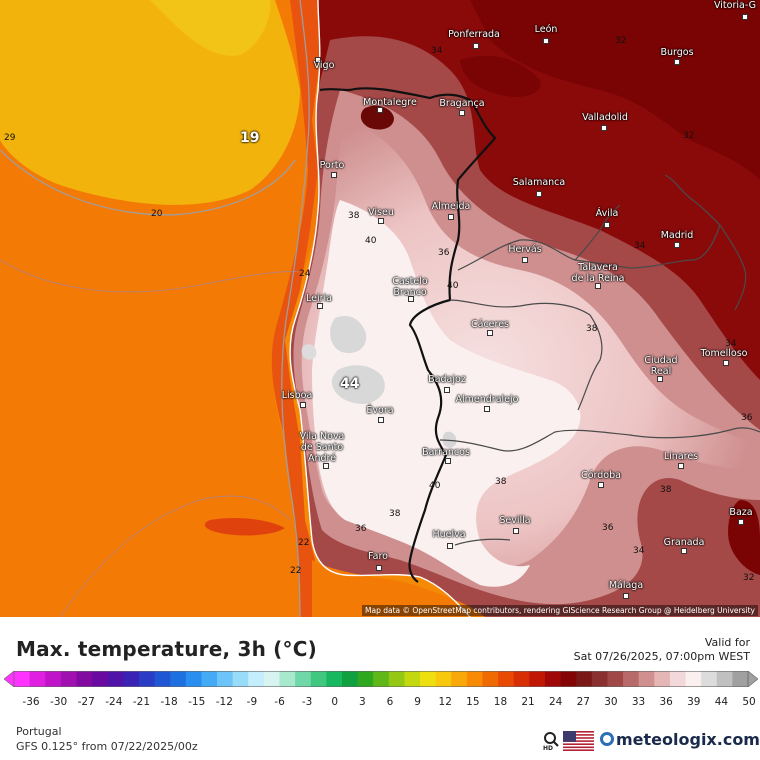  I want to click on city-label: Leiria, so click(319, 298).